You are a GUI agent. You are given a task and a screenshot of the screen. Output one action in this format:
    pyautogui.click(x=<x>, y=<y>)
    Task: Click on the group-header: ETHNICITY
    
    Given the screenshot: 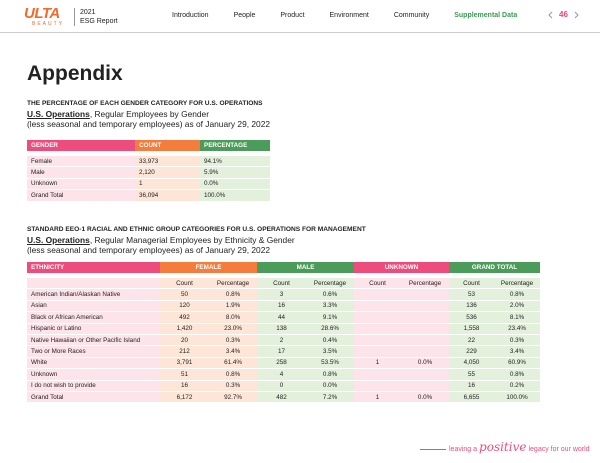 What is the action you would take?
    pyautogui.click(x=93, y=267)
    